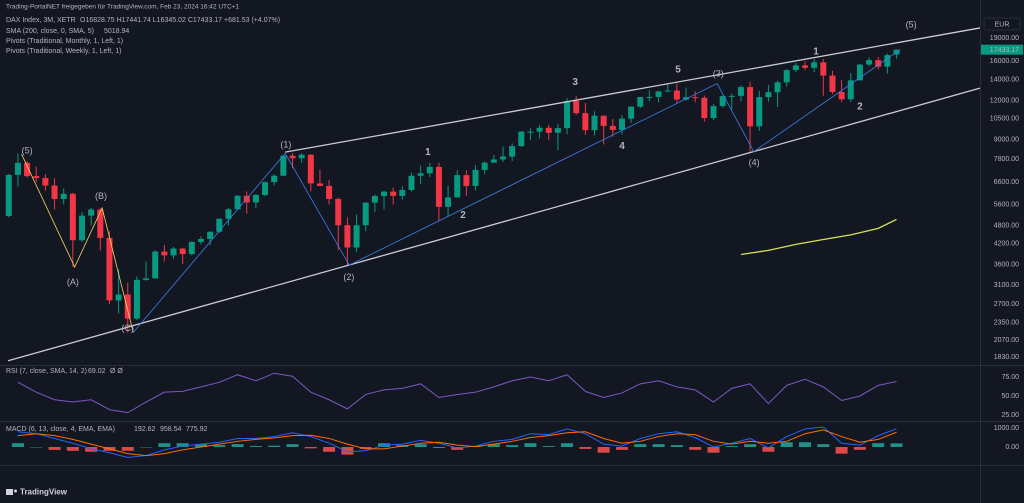 Image resolution: width=1024 pixels, height=503 pixels. What do you see at coordinates (15, 491) in the screenshot?
I see `logo-dot` at bounding box center [15, 491].